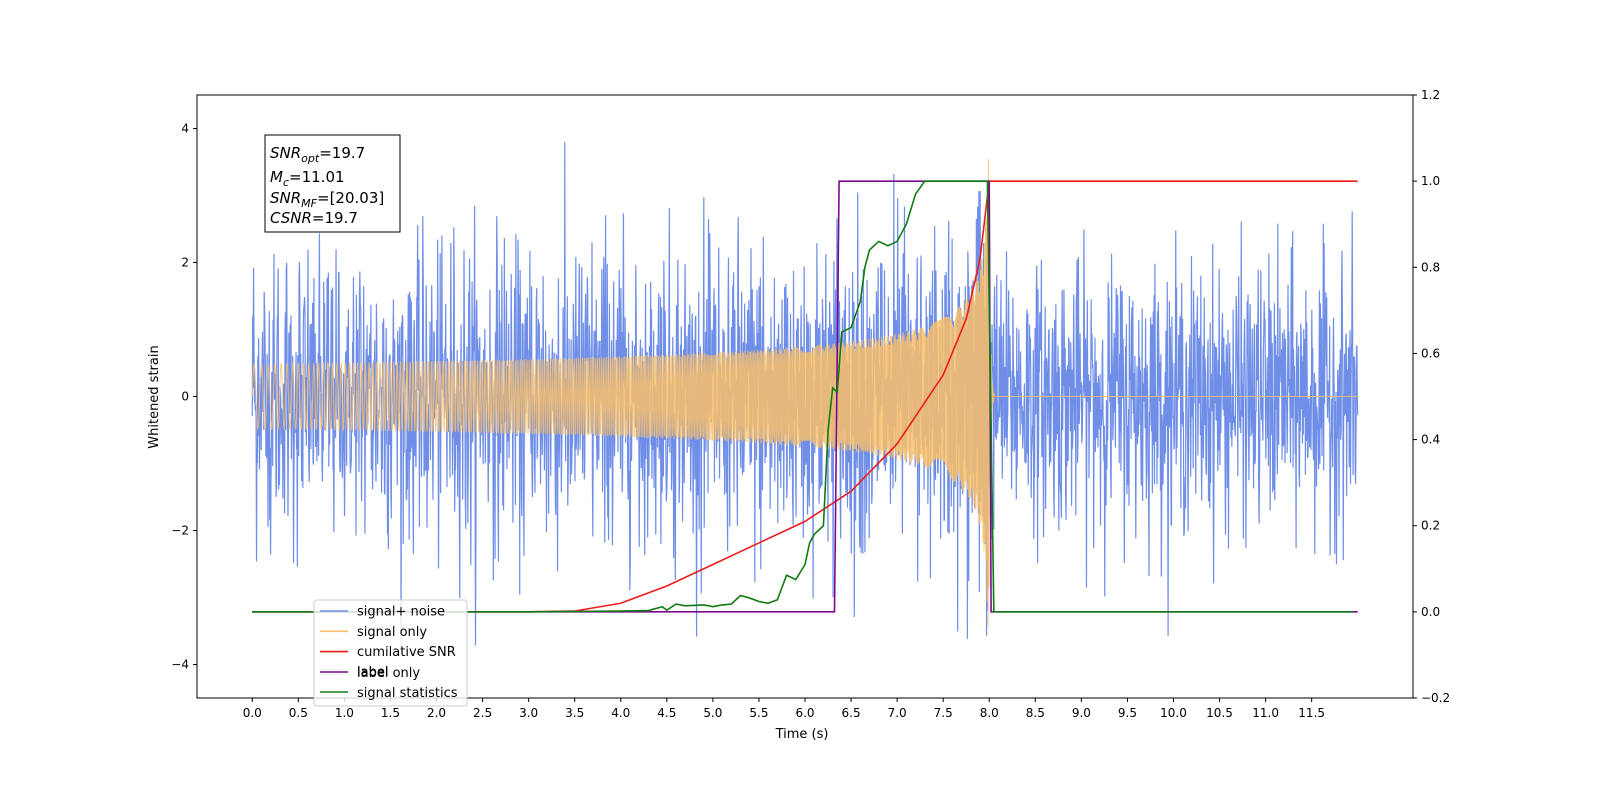 Image resolution: width=1600 pixels, height=800 pixels. What do you see at coordinates (285, 153) in the screenshot?
I see `snr-opt-symbol: SNR` at bounding box center [285, 153].